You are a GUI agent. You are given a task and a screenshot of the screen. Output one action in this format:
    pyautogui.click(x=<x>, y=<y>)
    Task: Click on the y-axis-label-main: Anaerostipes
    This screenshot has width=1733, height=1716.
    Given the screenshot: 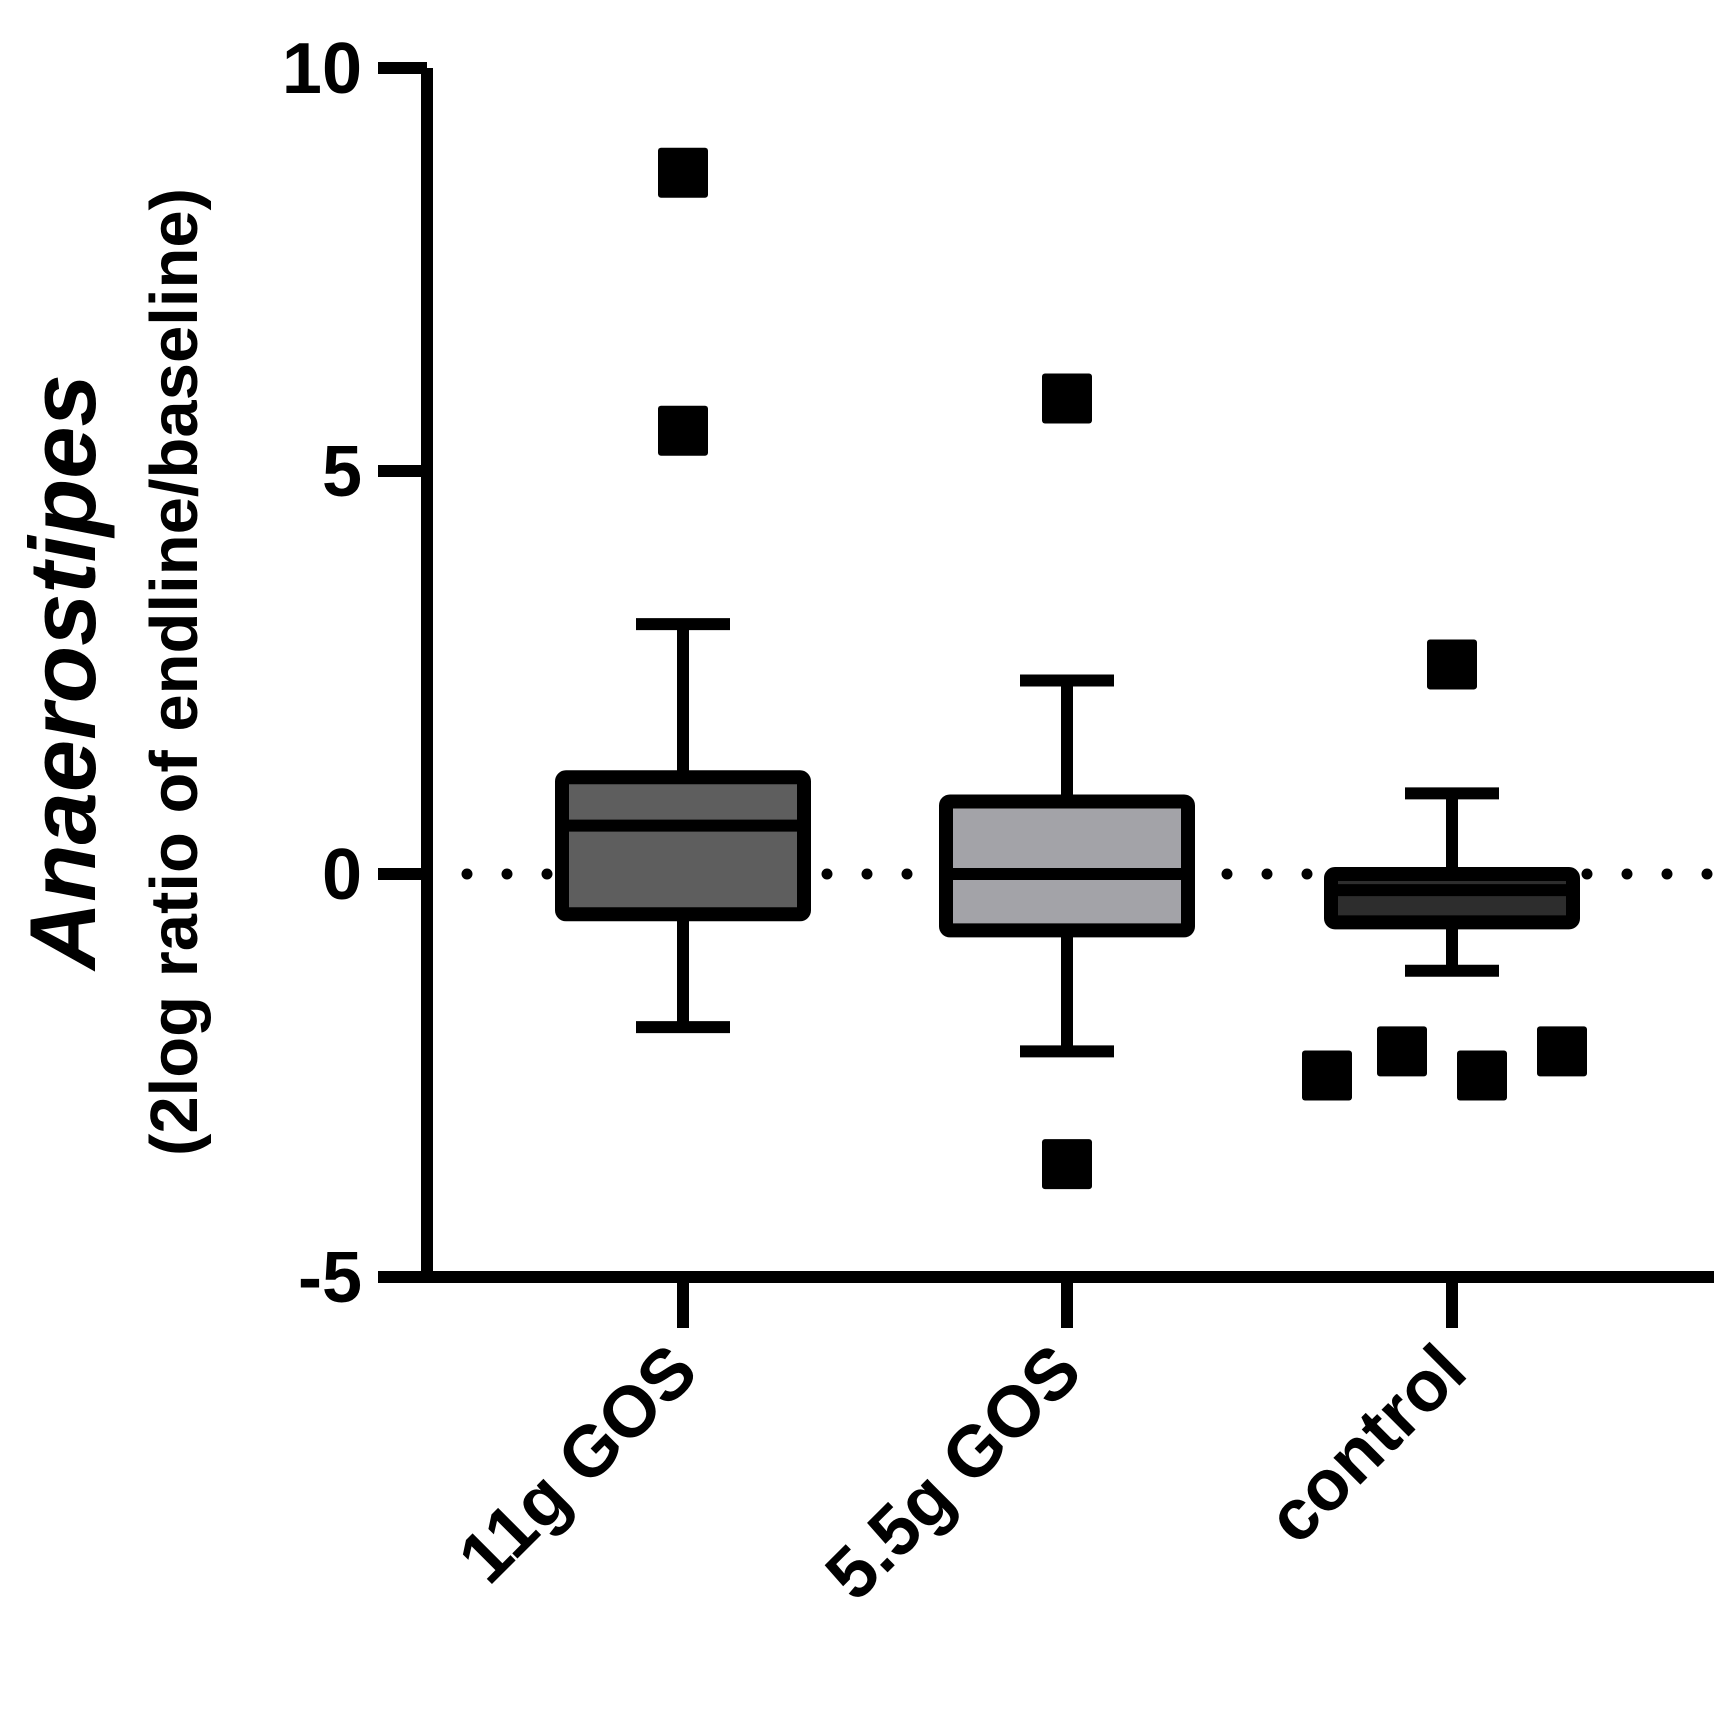 What is the action you would take?
    pyautogui.click(x=62, y=673)
    